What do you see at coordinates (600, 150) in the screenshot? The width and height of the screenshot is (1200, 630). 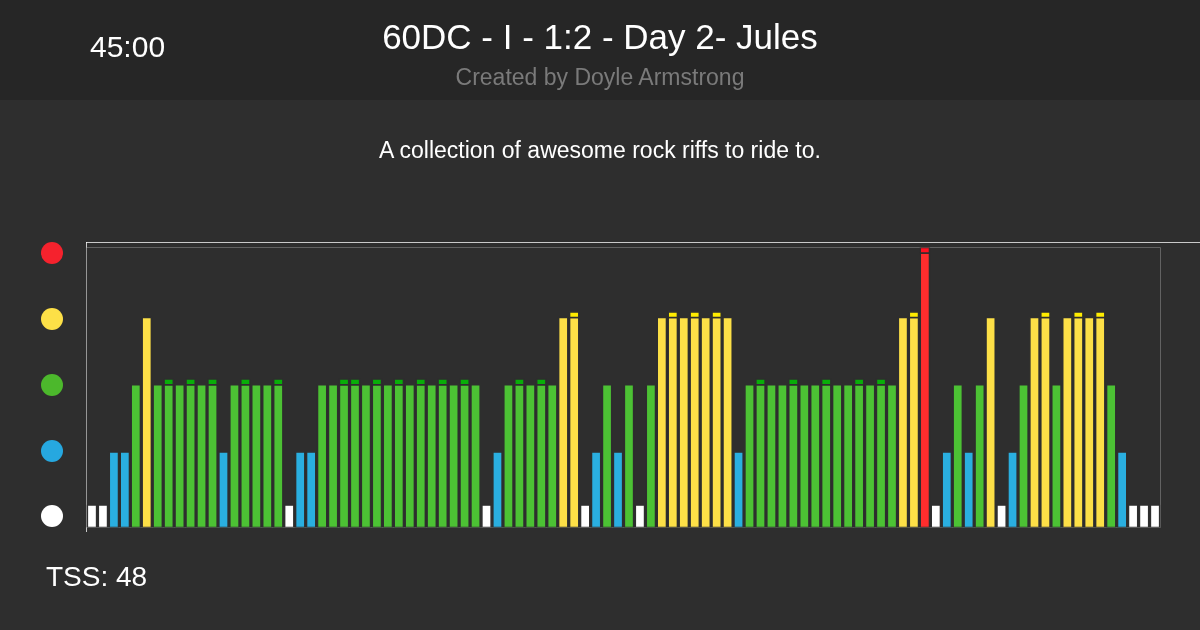 I see `text: A collection of awesome rock riffs to ride to.` at bounding box center [600, 150].